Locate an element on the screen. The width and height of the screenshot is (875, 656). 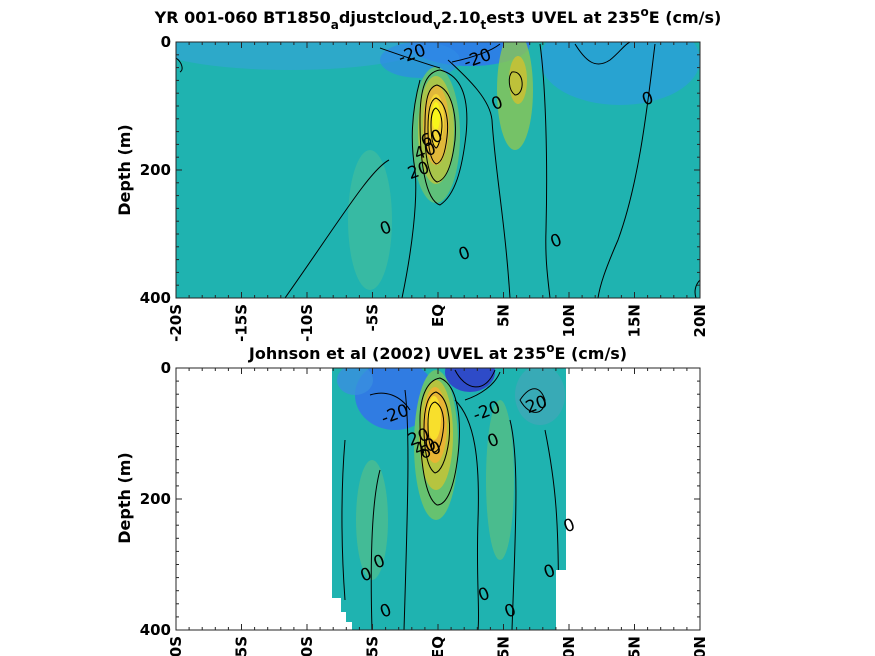
model-contour-zero-southwest is located at coordinates (337, 228).